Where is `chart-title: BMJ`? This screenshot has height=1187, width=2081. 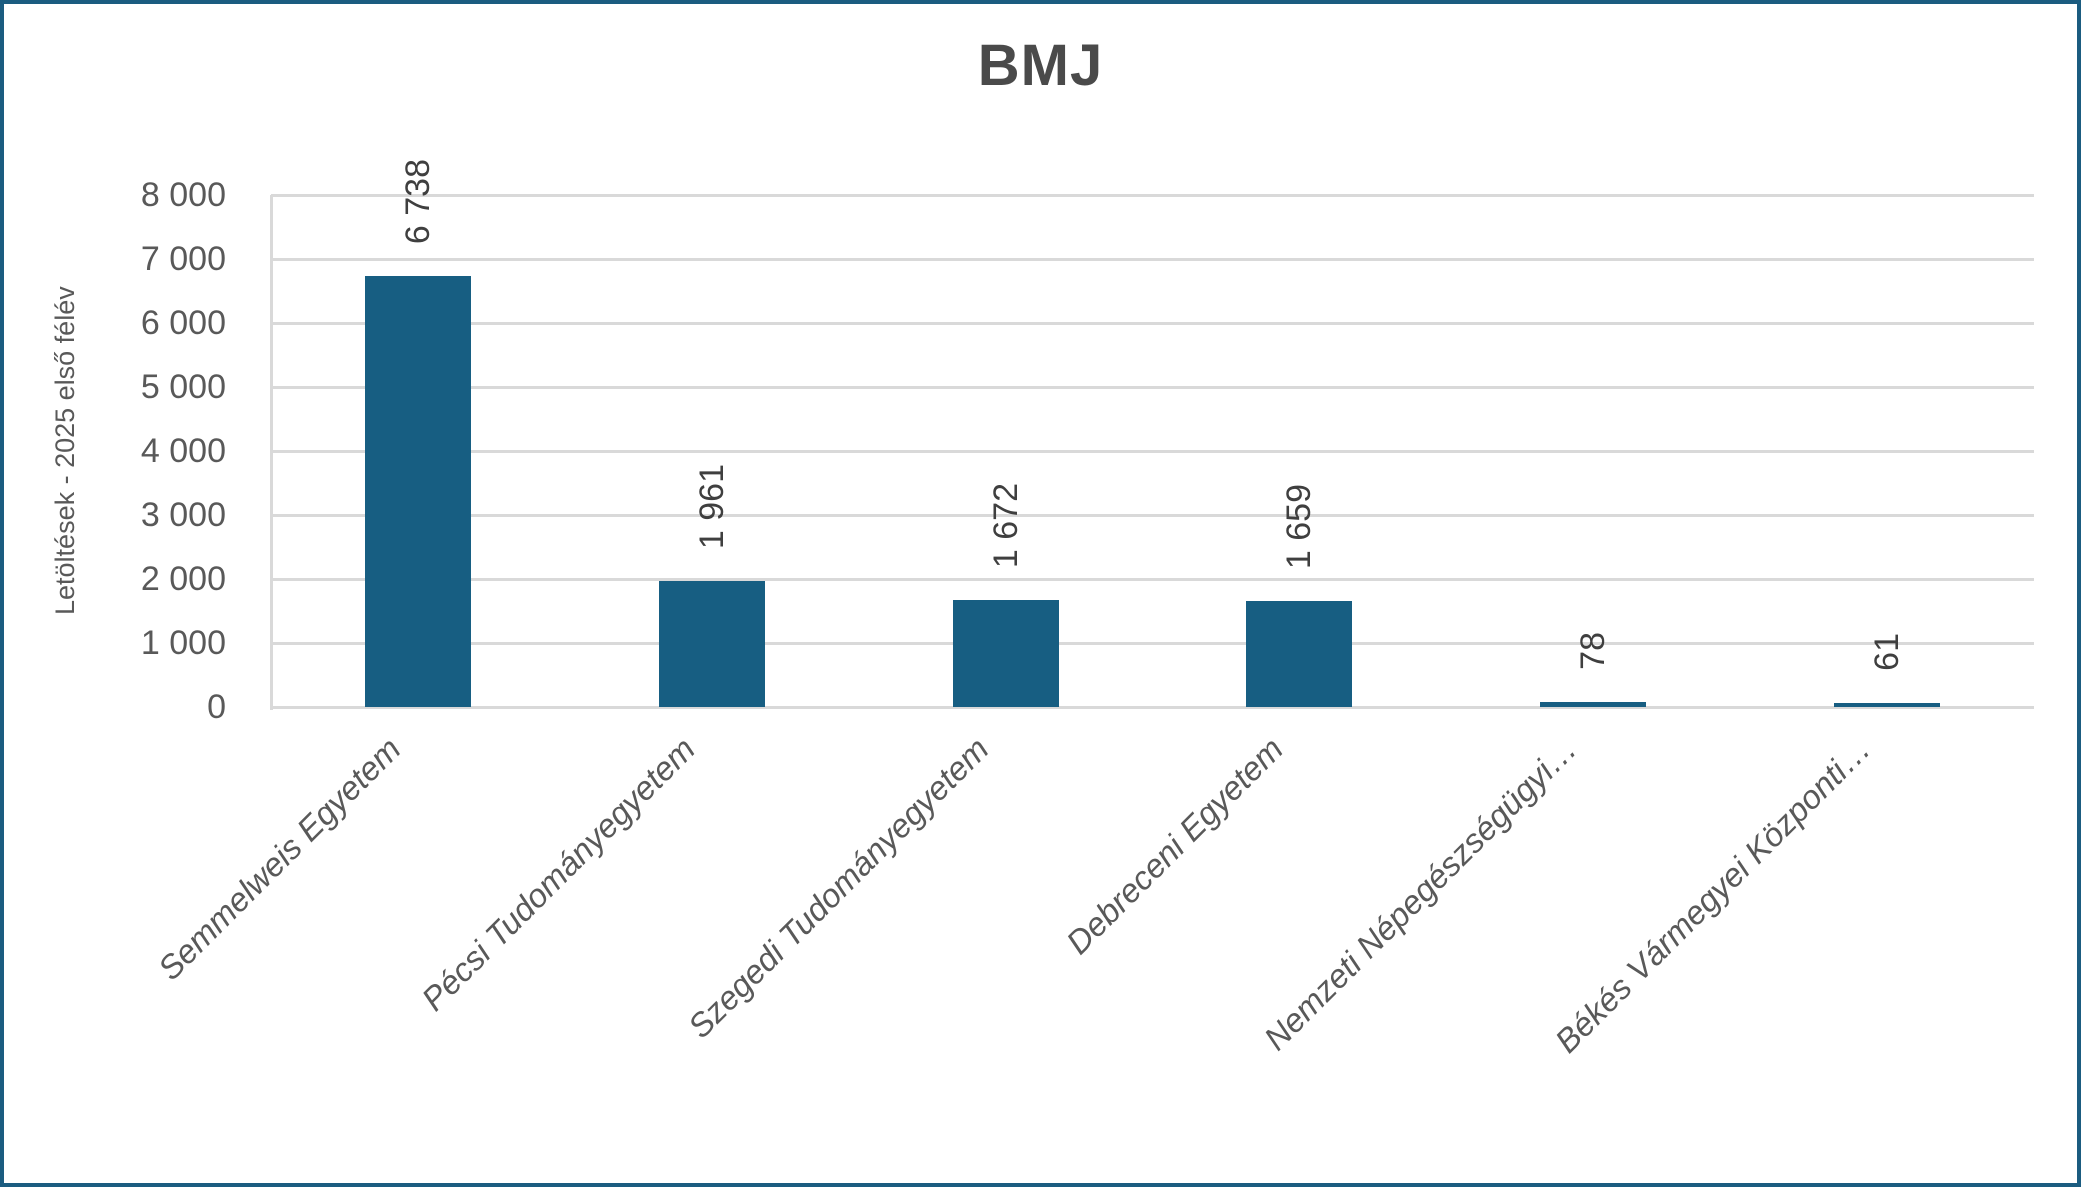
chart-title: BMJ is located at coordinates (1040, 65).